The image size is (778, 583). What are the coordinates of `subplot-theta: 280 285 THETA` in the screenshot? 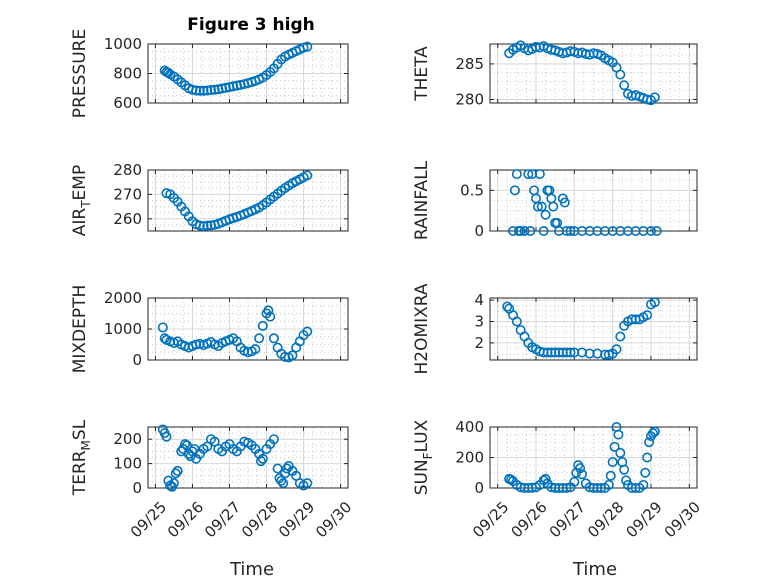 It's located at (555, 74).